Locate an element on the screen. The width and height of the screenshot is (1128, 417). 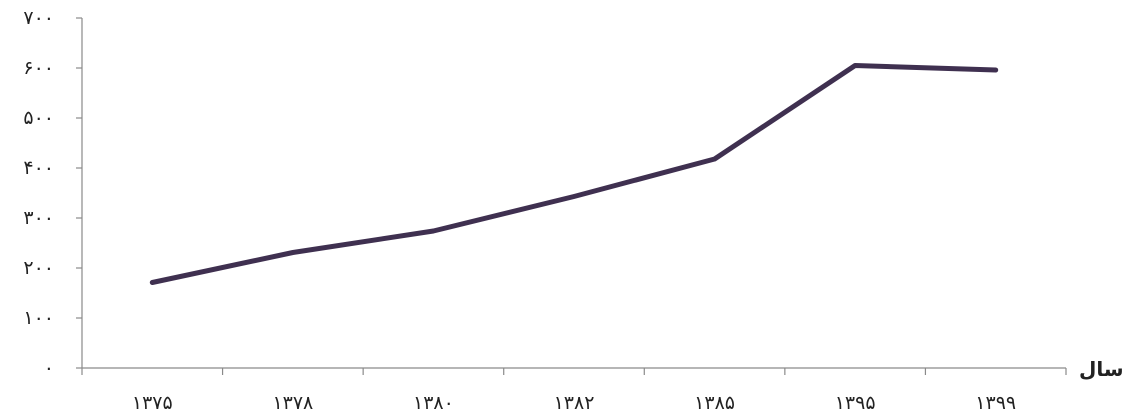
x-tick-label: ۱۳۹۵ is located at coordinates (855, 403).